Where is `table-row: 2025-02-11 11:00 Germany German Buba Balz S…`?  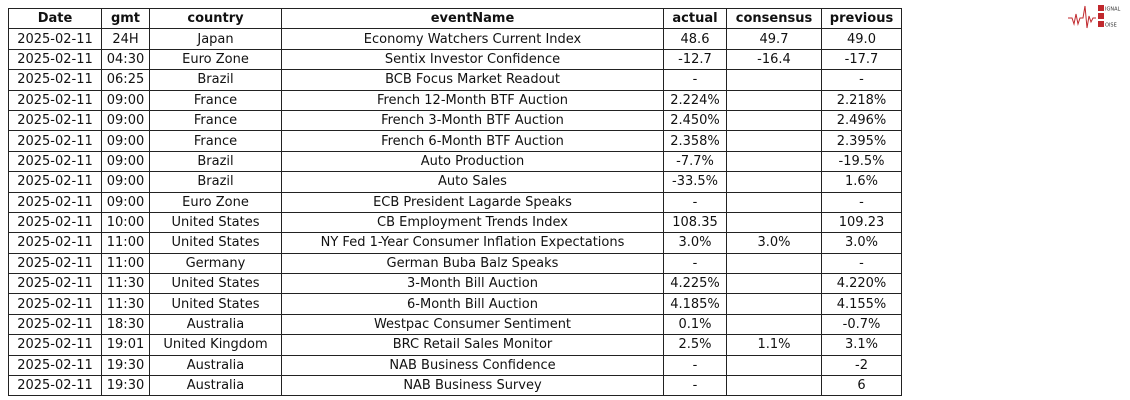
table-row: 2025-02-11 11:00 Germany German Buba Balz S… is located at coordinates (455, 263).